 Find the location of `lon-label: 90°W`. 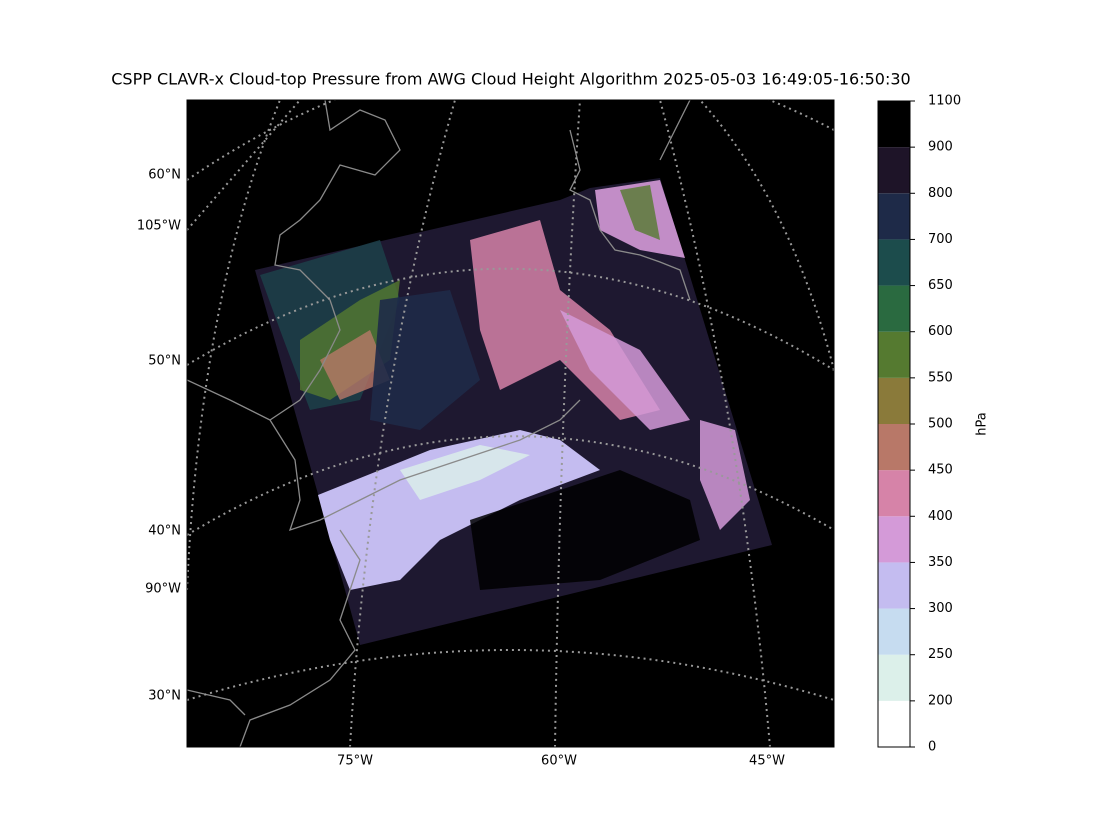

lon-label: 90°W is located at coordinates (163, 589).